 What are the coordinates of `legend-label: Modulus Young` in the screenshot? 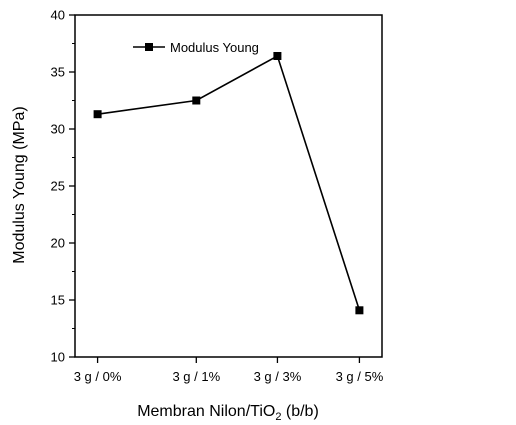 It's located at (214, 47).